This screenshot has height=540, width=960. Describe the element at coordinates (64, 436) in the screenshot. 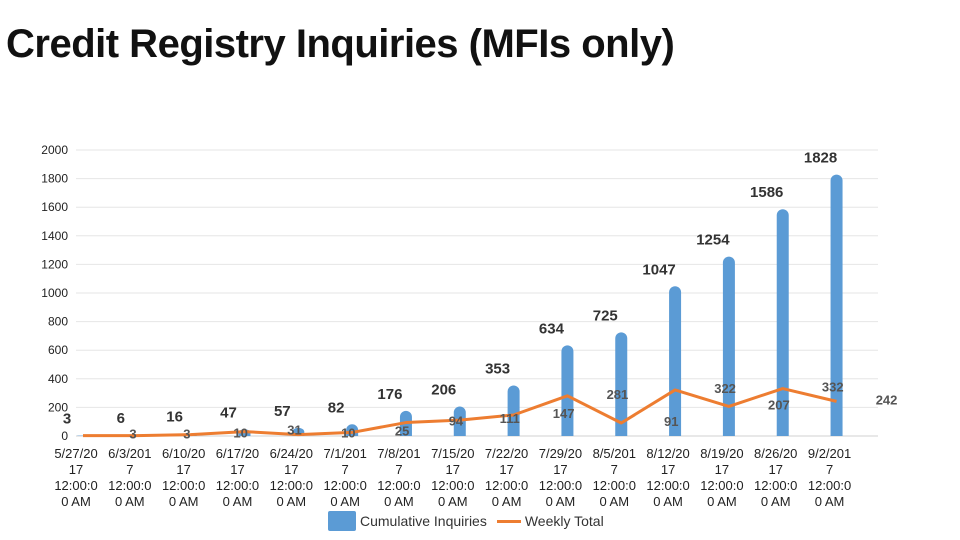

I see `y-tick-label: 0` at that location.